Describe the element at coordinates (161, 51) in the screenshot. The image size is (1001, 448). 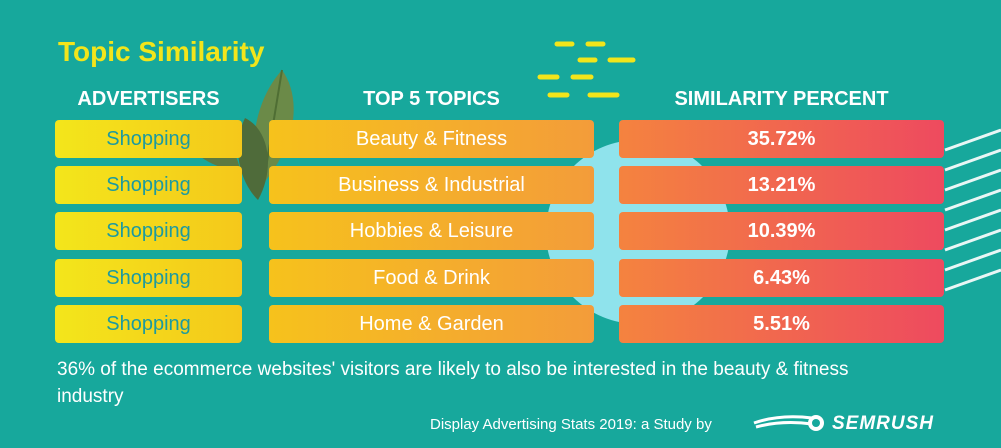
I see `page-title: Topic Similarity` at that location.